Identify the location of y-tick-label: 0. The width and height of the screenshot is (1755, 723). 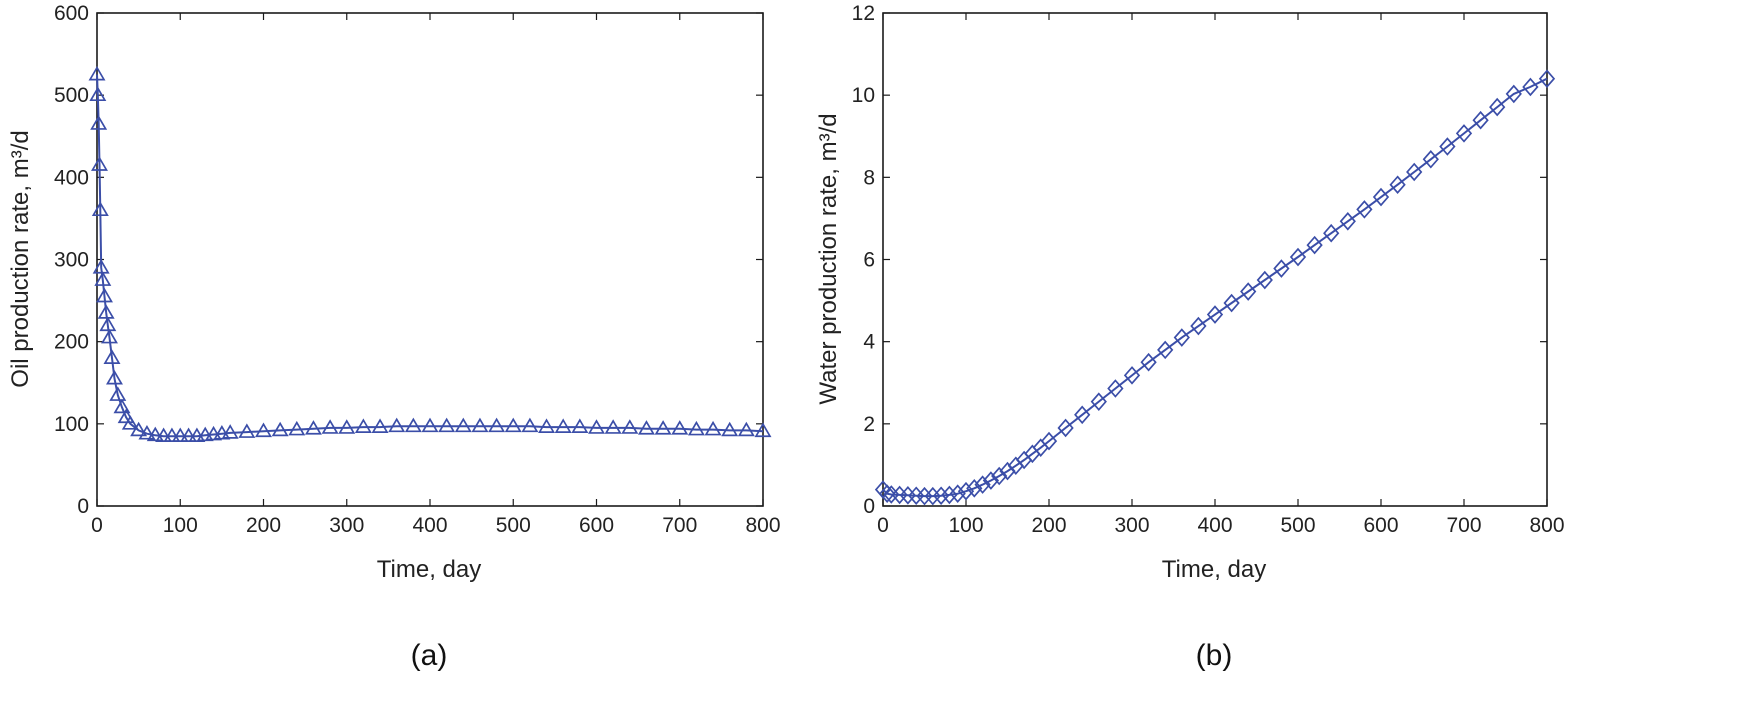
(83, 506).